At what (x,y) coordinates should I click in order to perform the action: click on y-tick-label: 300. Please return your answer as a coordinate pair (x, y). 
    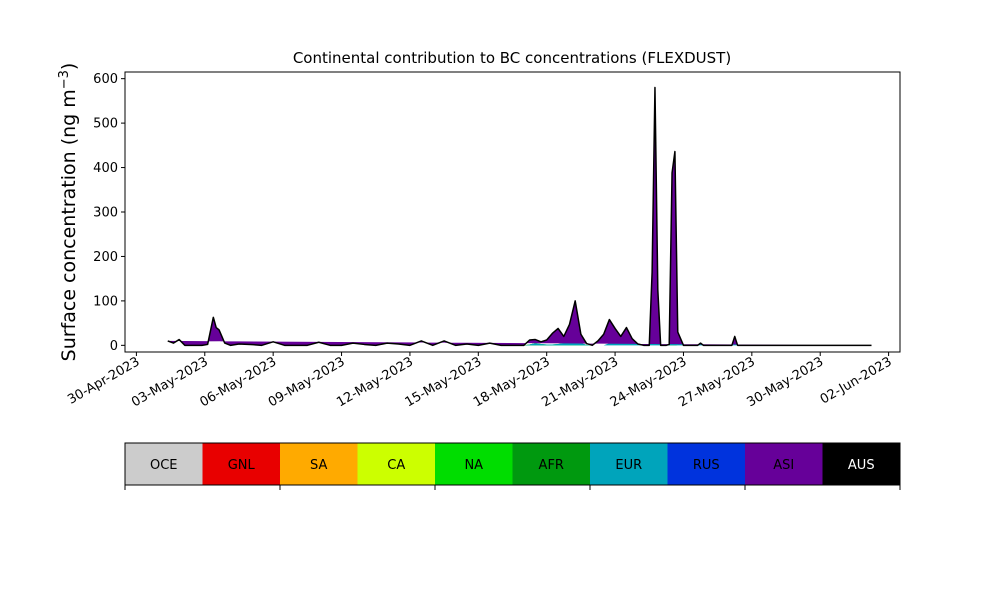
    Looking at the image, I should click on (105, 213).